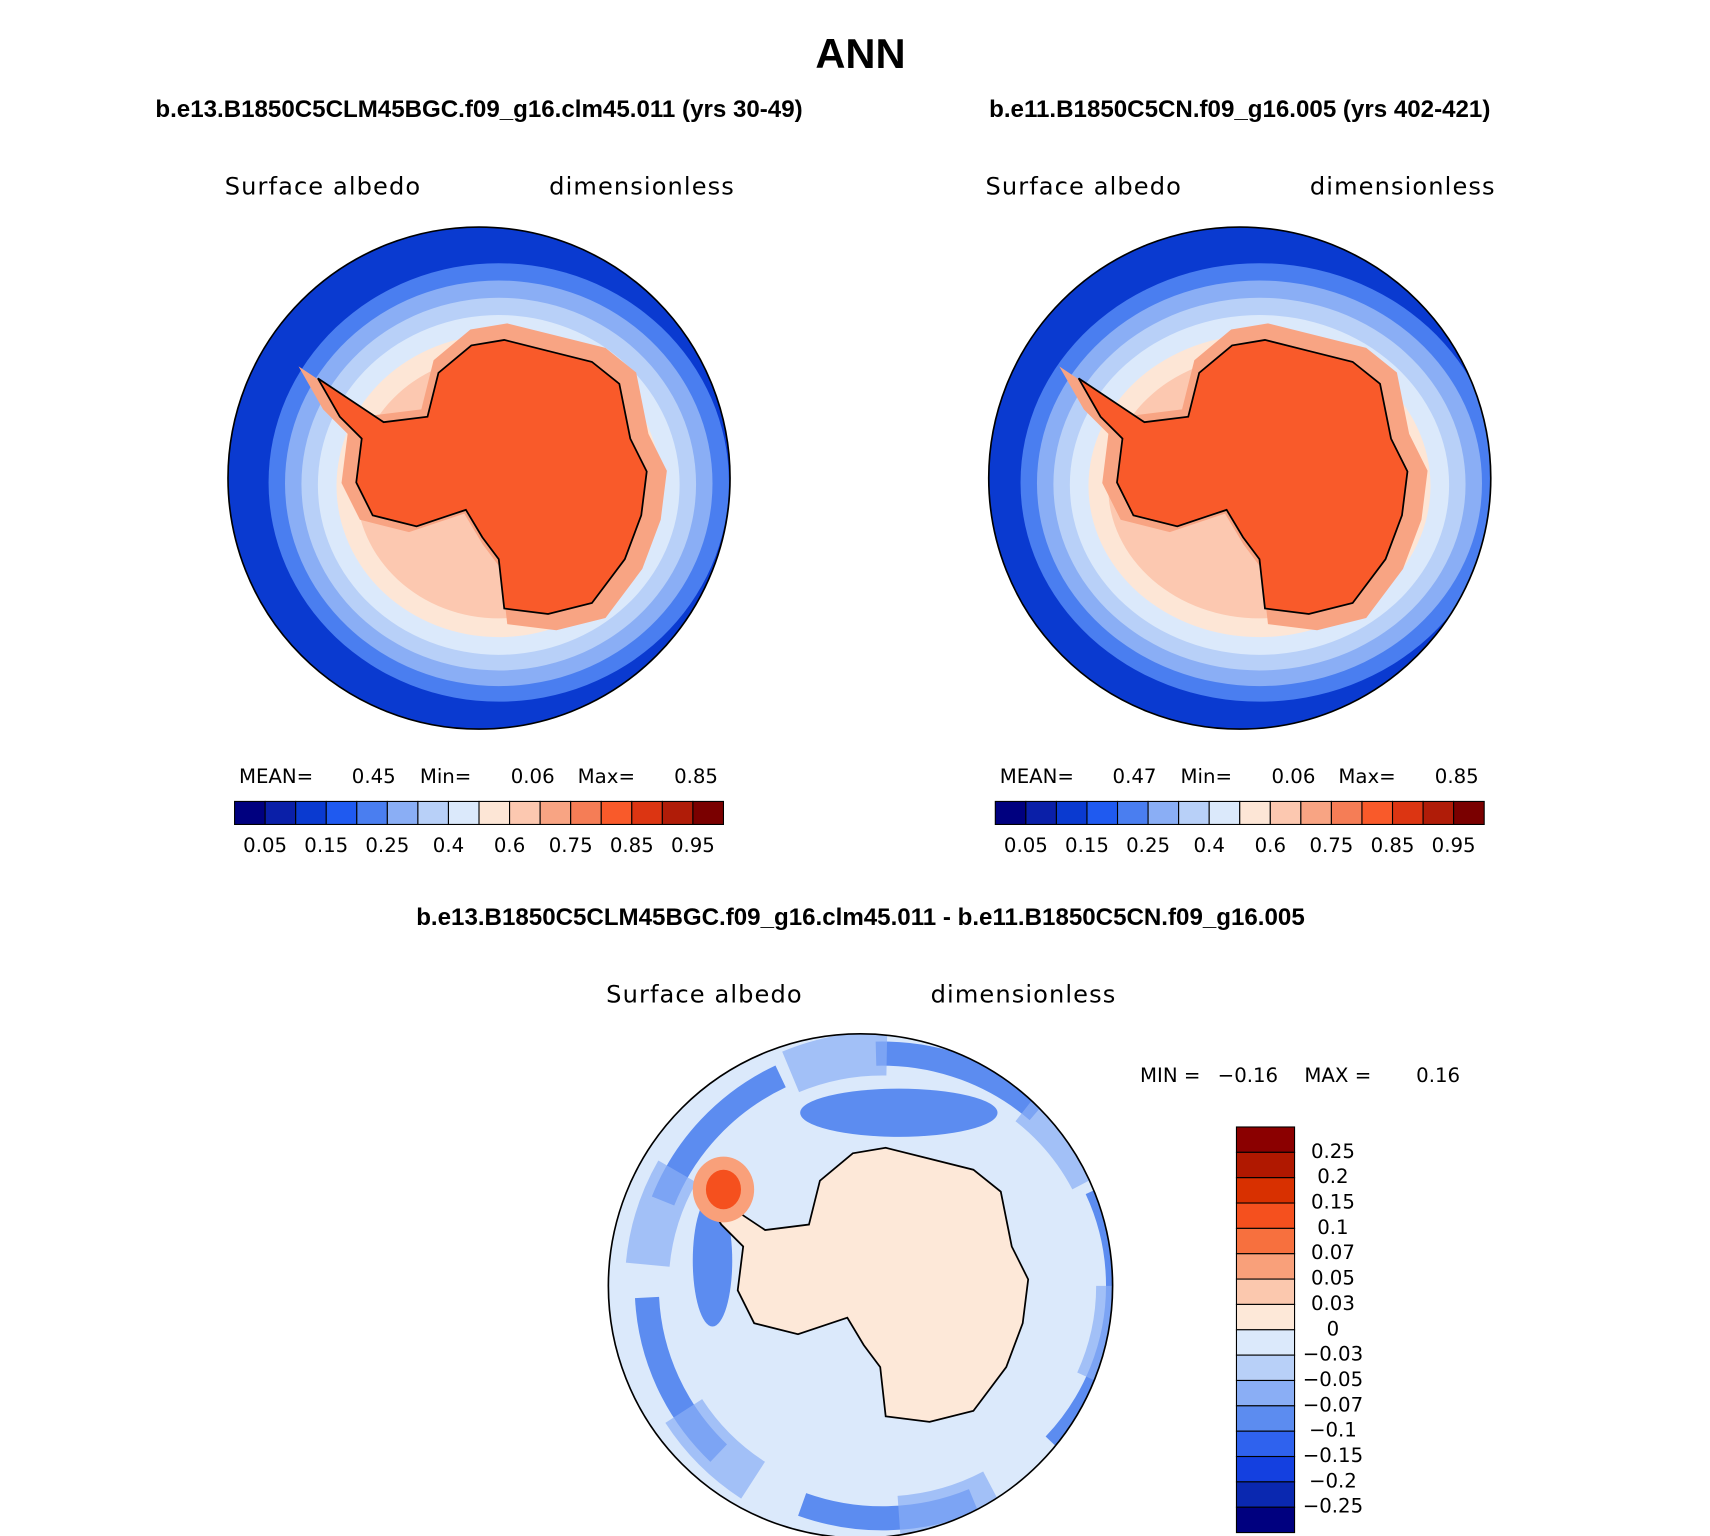 The image size is (1710, 1536). Describe the element at coordinates (1438, 1075) in the screenshot. I see `stat-value: 0.16` at that location.